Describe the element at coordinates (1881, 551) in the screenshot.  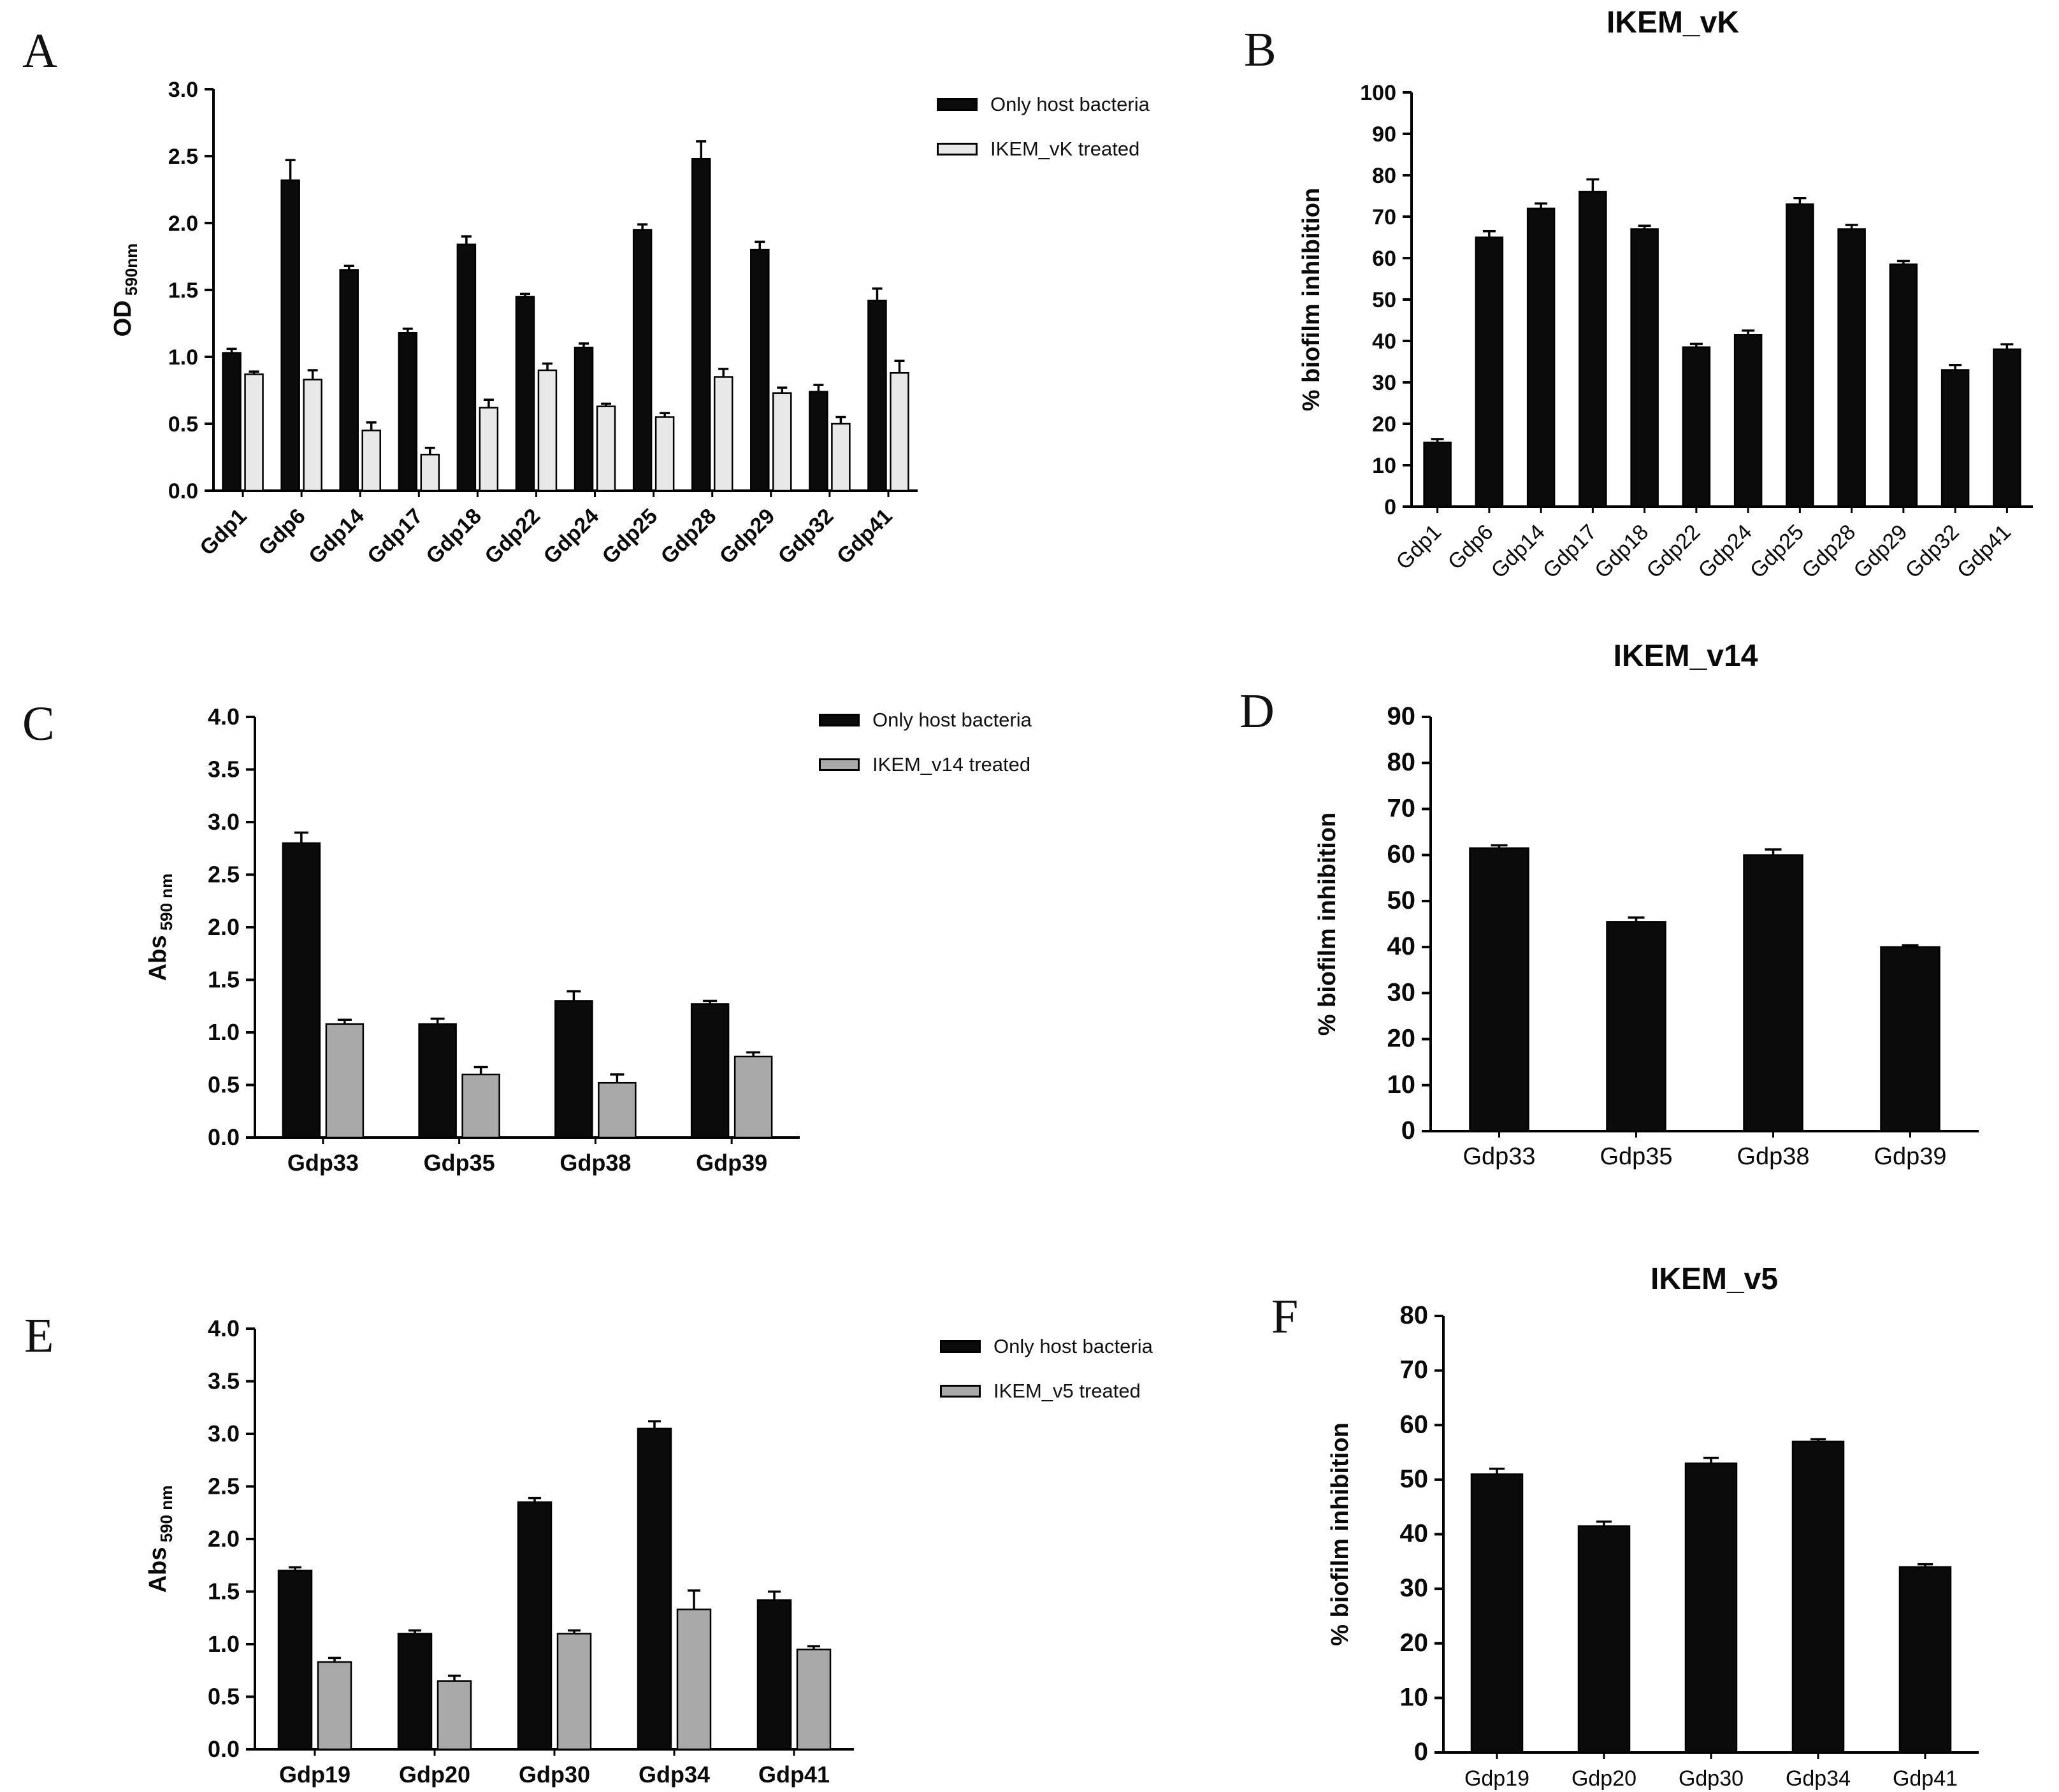
I see `svg-text: Gdp29` at that location.